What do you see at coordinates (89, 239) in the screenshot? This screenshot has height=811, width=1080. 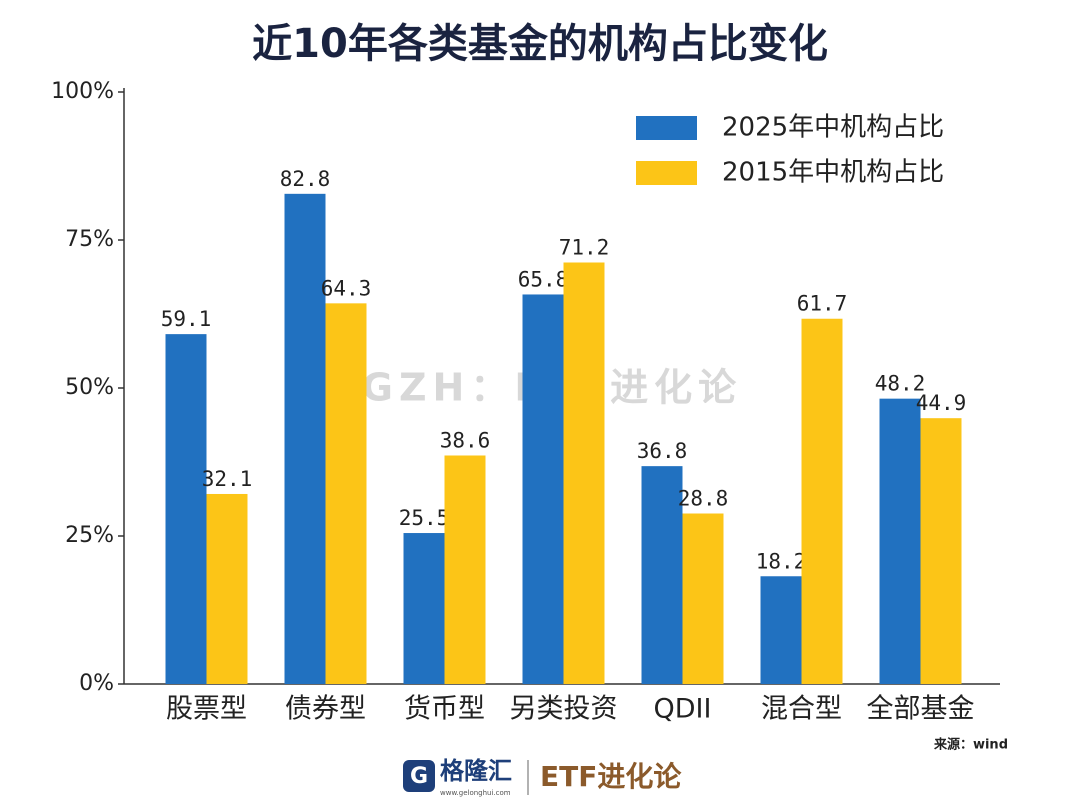 I see `y-tick-label: 75%` at bounding box center [89, 239].